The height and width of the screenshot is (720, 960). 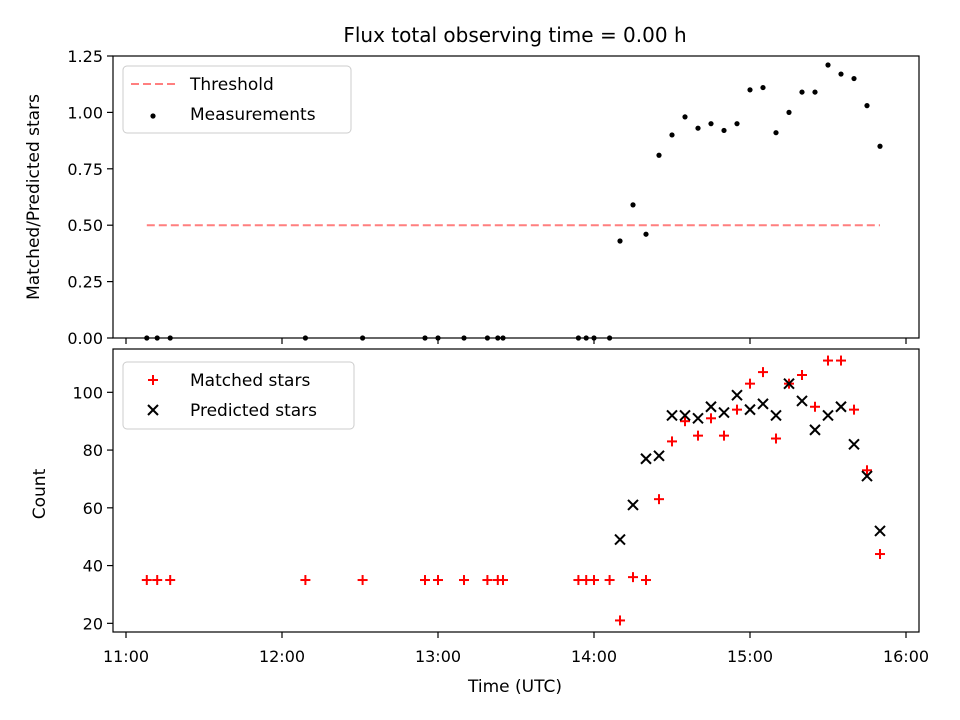 What do you see at coordinates (231, 85) in the screenshot?
I see `top-legend-label: Threshold` at bounding box center [231, 85].